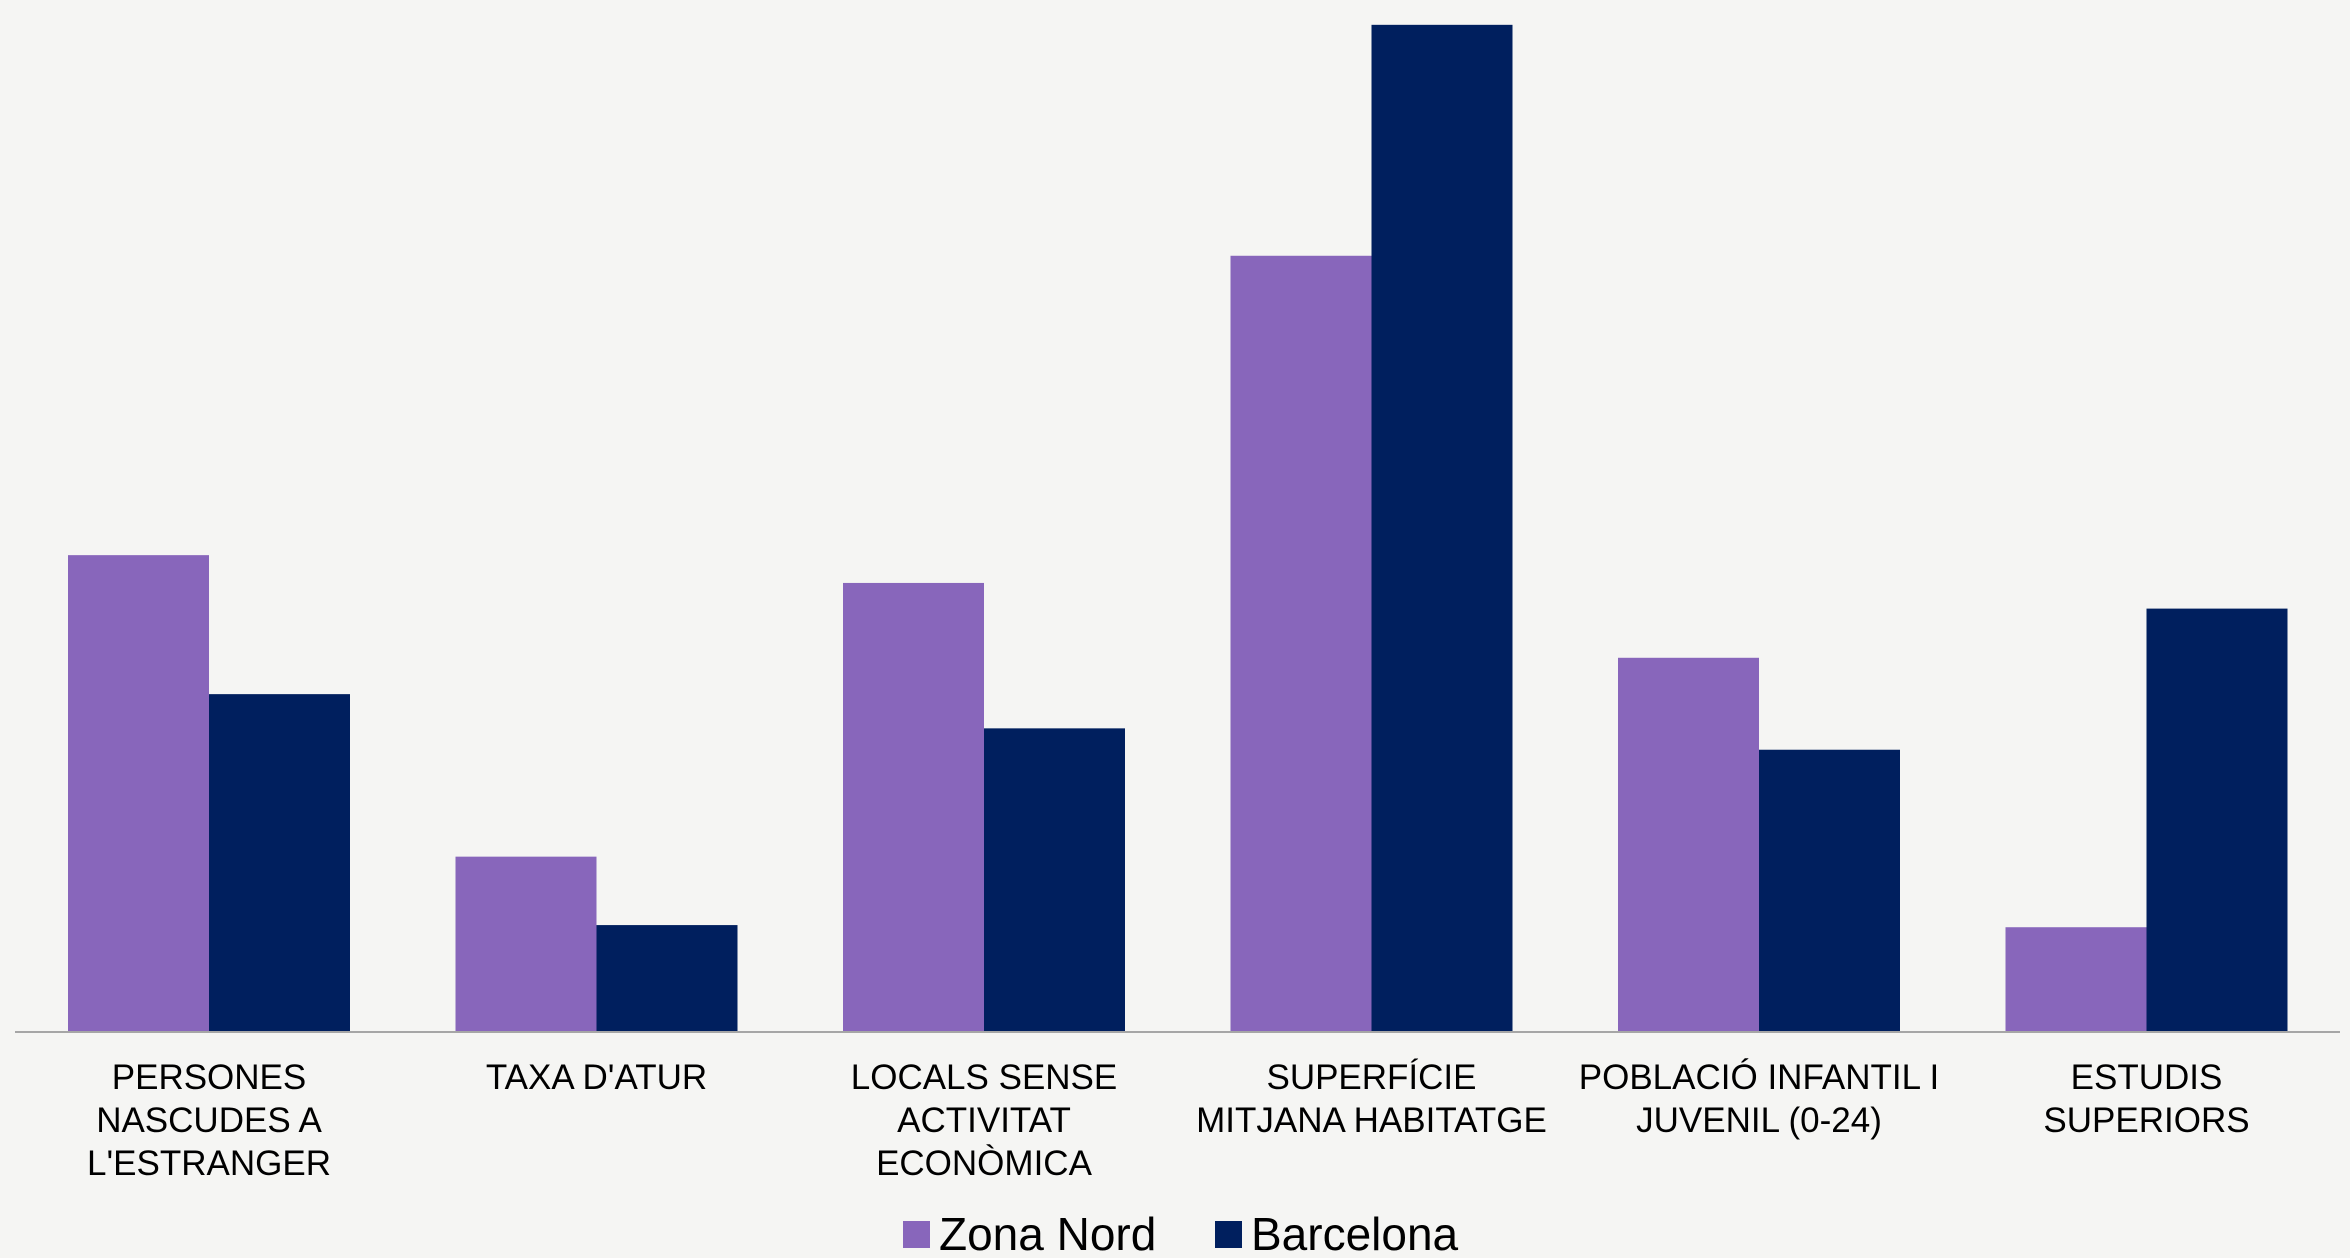 The height and width of the screenshot is (1258, 2350). I want to click on x-tick-label: TAXA D'ATUR, so click(596, 1077).